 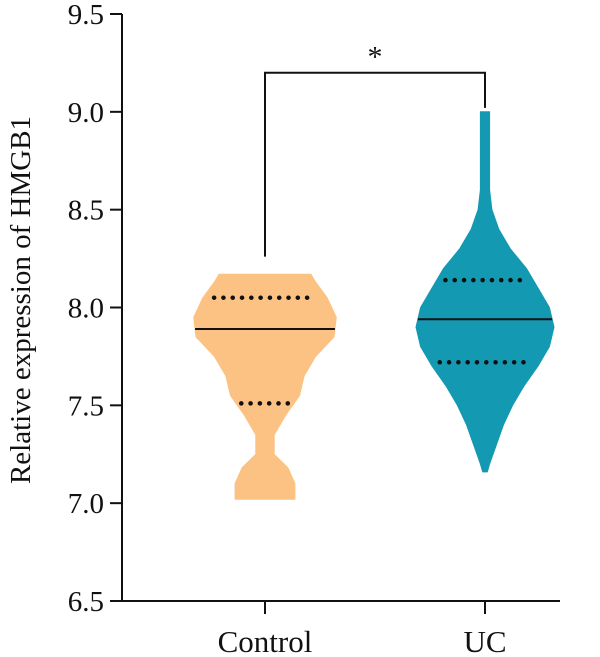 What do you see at coordinates (86, 406) in the screenshot?
I see `y-tick-label: 7.5` at bounding box center [86, 406].